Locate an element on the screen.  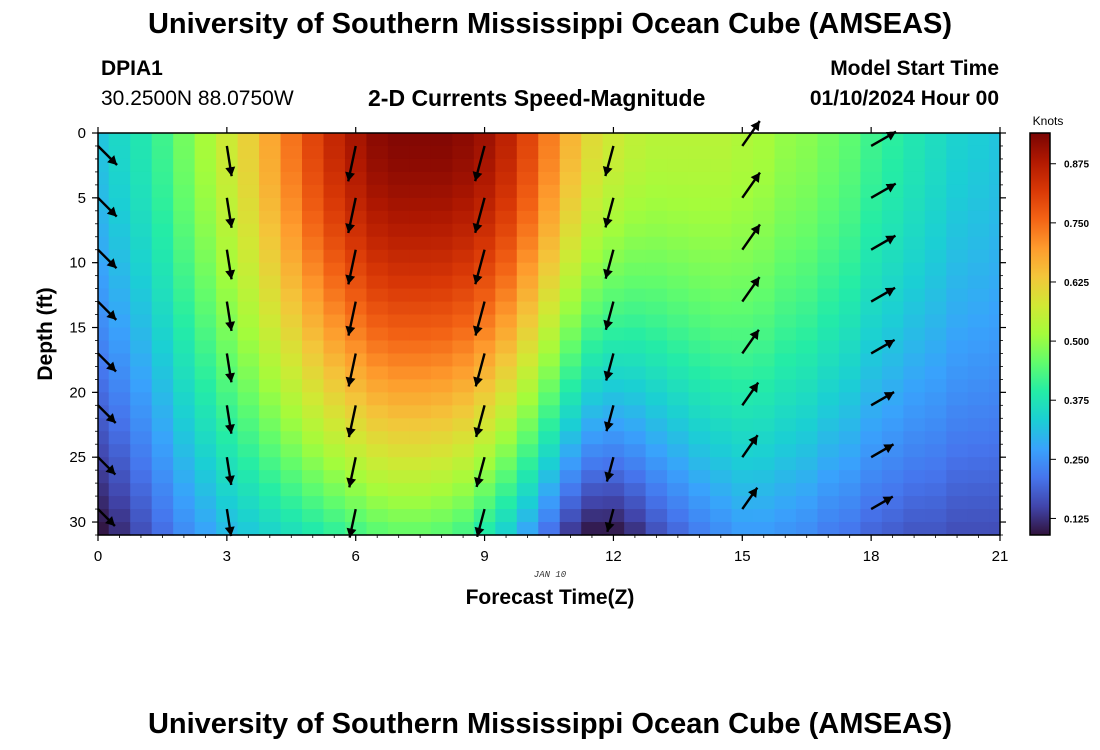
y-tick-label: 30 is located at coordinates (77, 522).